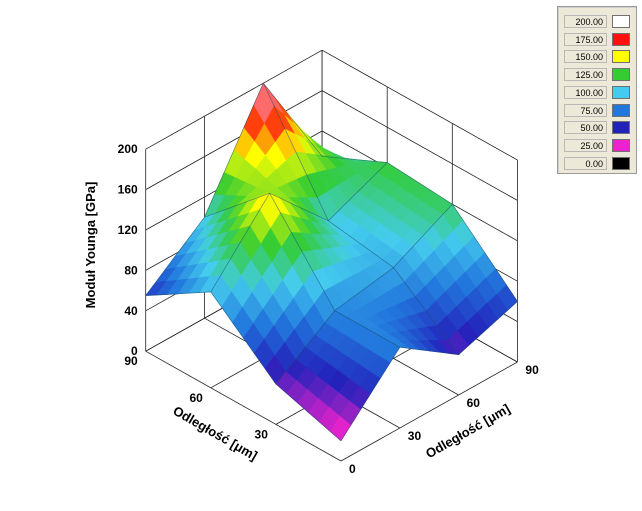  I want to click on legend-value: 175.00, so click(585, 39).